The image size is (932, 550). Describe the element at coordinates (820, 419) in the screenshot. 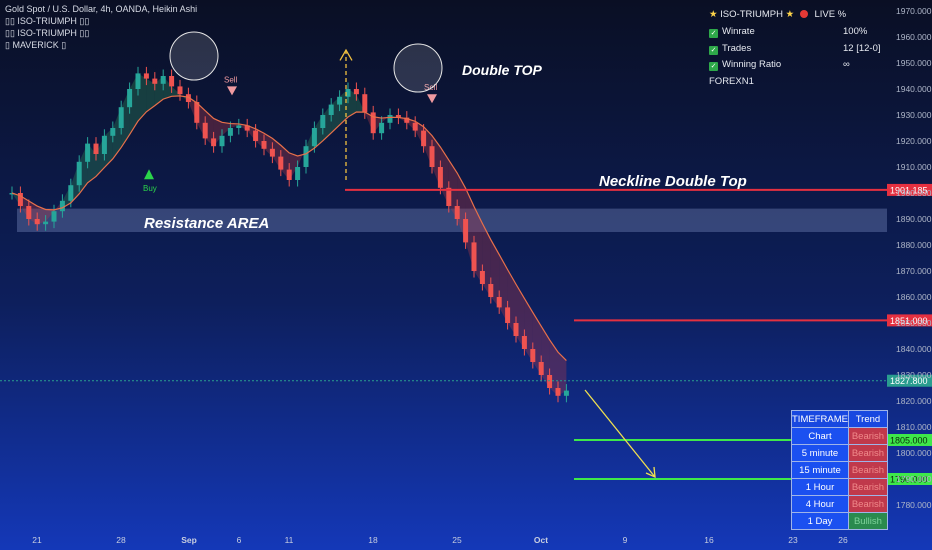

I see `table-header: TIMEFRAME` at that location.